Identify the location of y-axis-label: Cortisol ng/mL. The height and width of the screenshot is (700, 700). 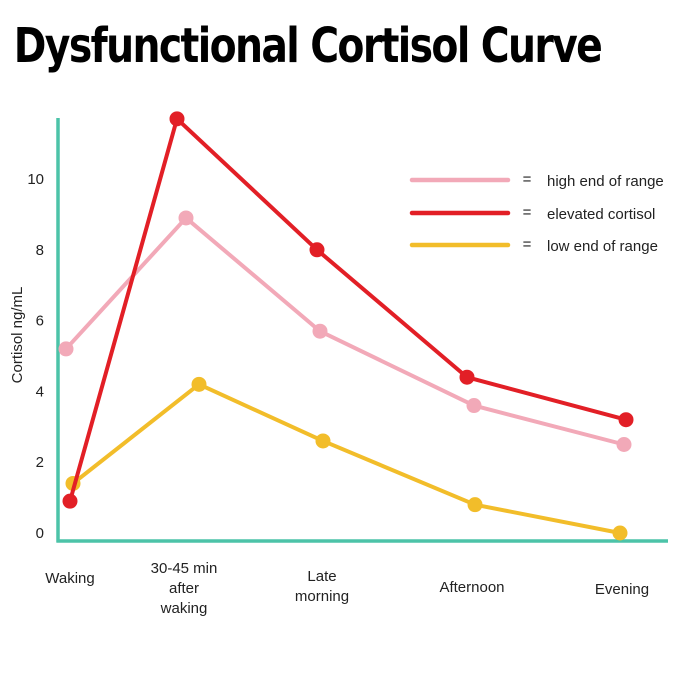
(17, 335).